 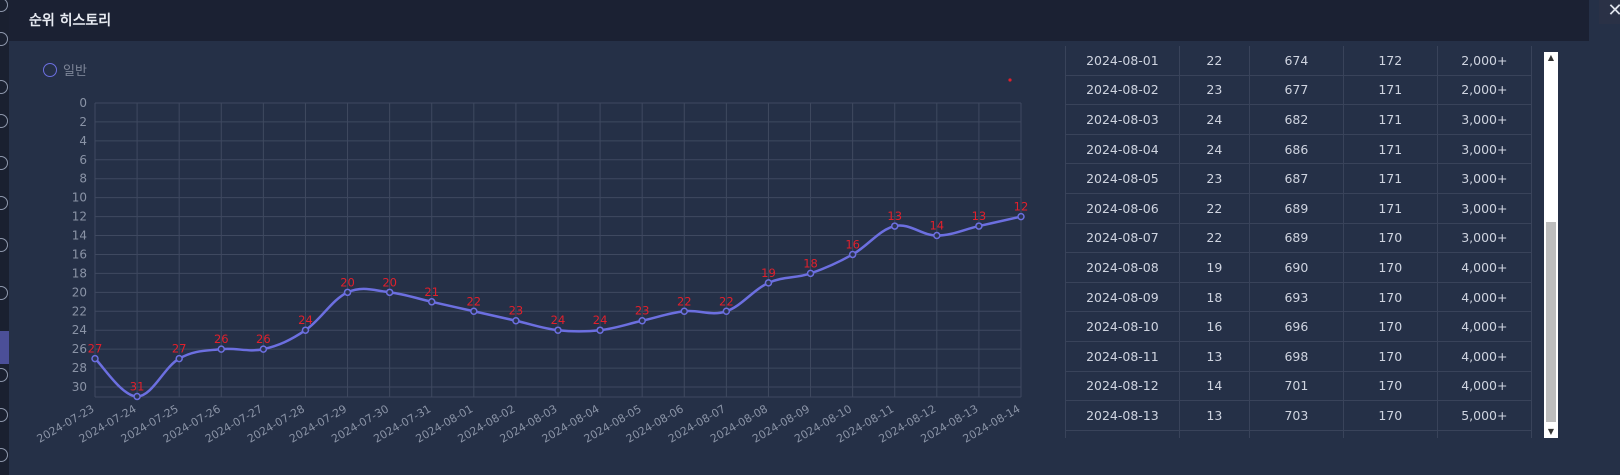 What do you see at coordinates (1296, 386) in the screenshot?
I see `table-cell: 701` at bounding box center [1296, 386].